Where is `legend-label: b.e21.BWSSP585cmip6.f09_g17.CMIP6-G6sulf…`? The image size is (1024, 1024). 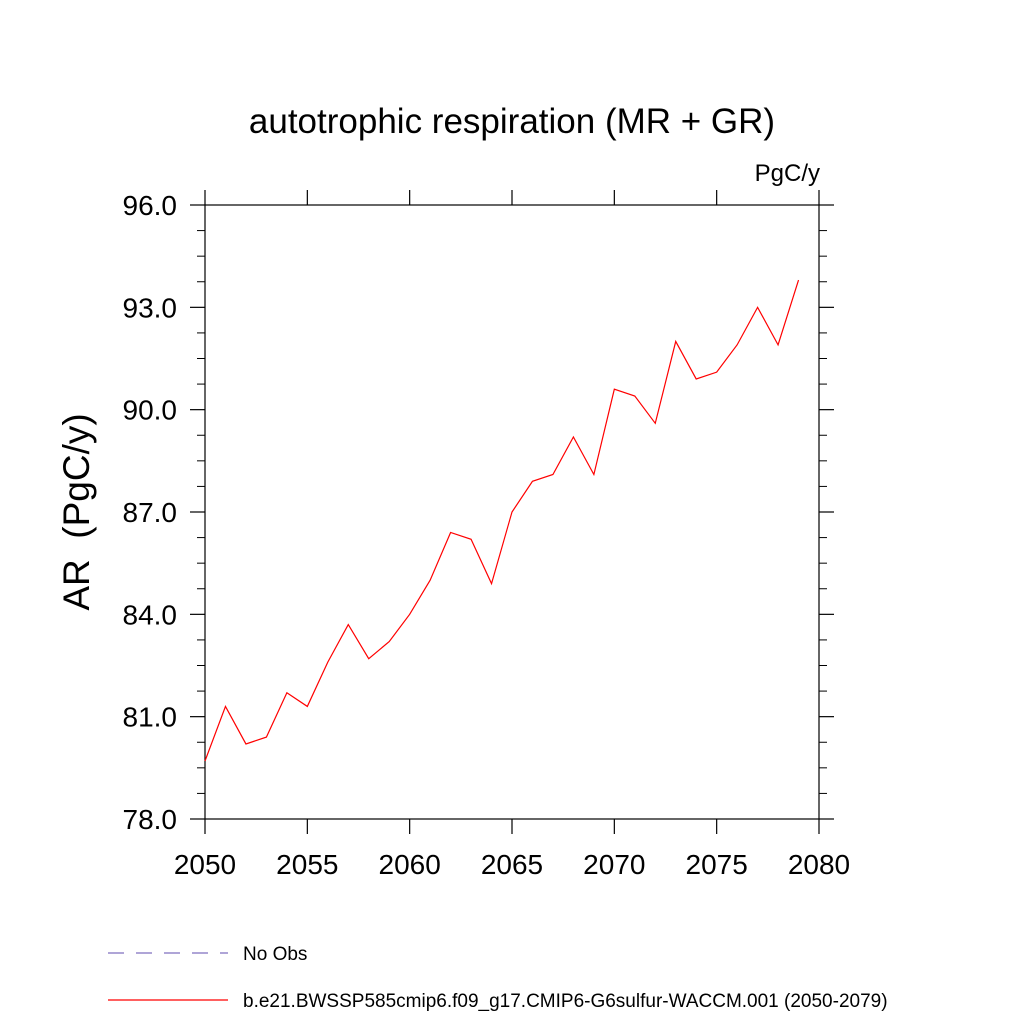
legend-label: b.e21.BWSSP585cmip6.f09_g17.CMIP6-G6sulf… is located at coordinates (565, 1001).